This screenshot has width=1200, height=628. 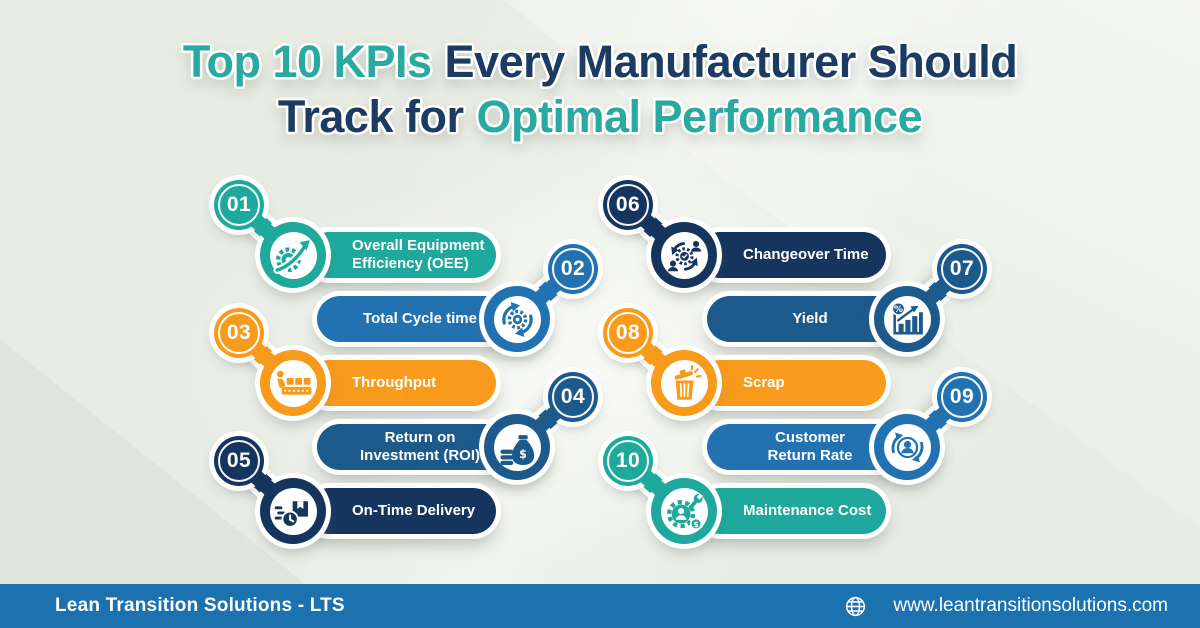 I want to click on kpi-pill: Throughput, so click(x=401, y=383).